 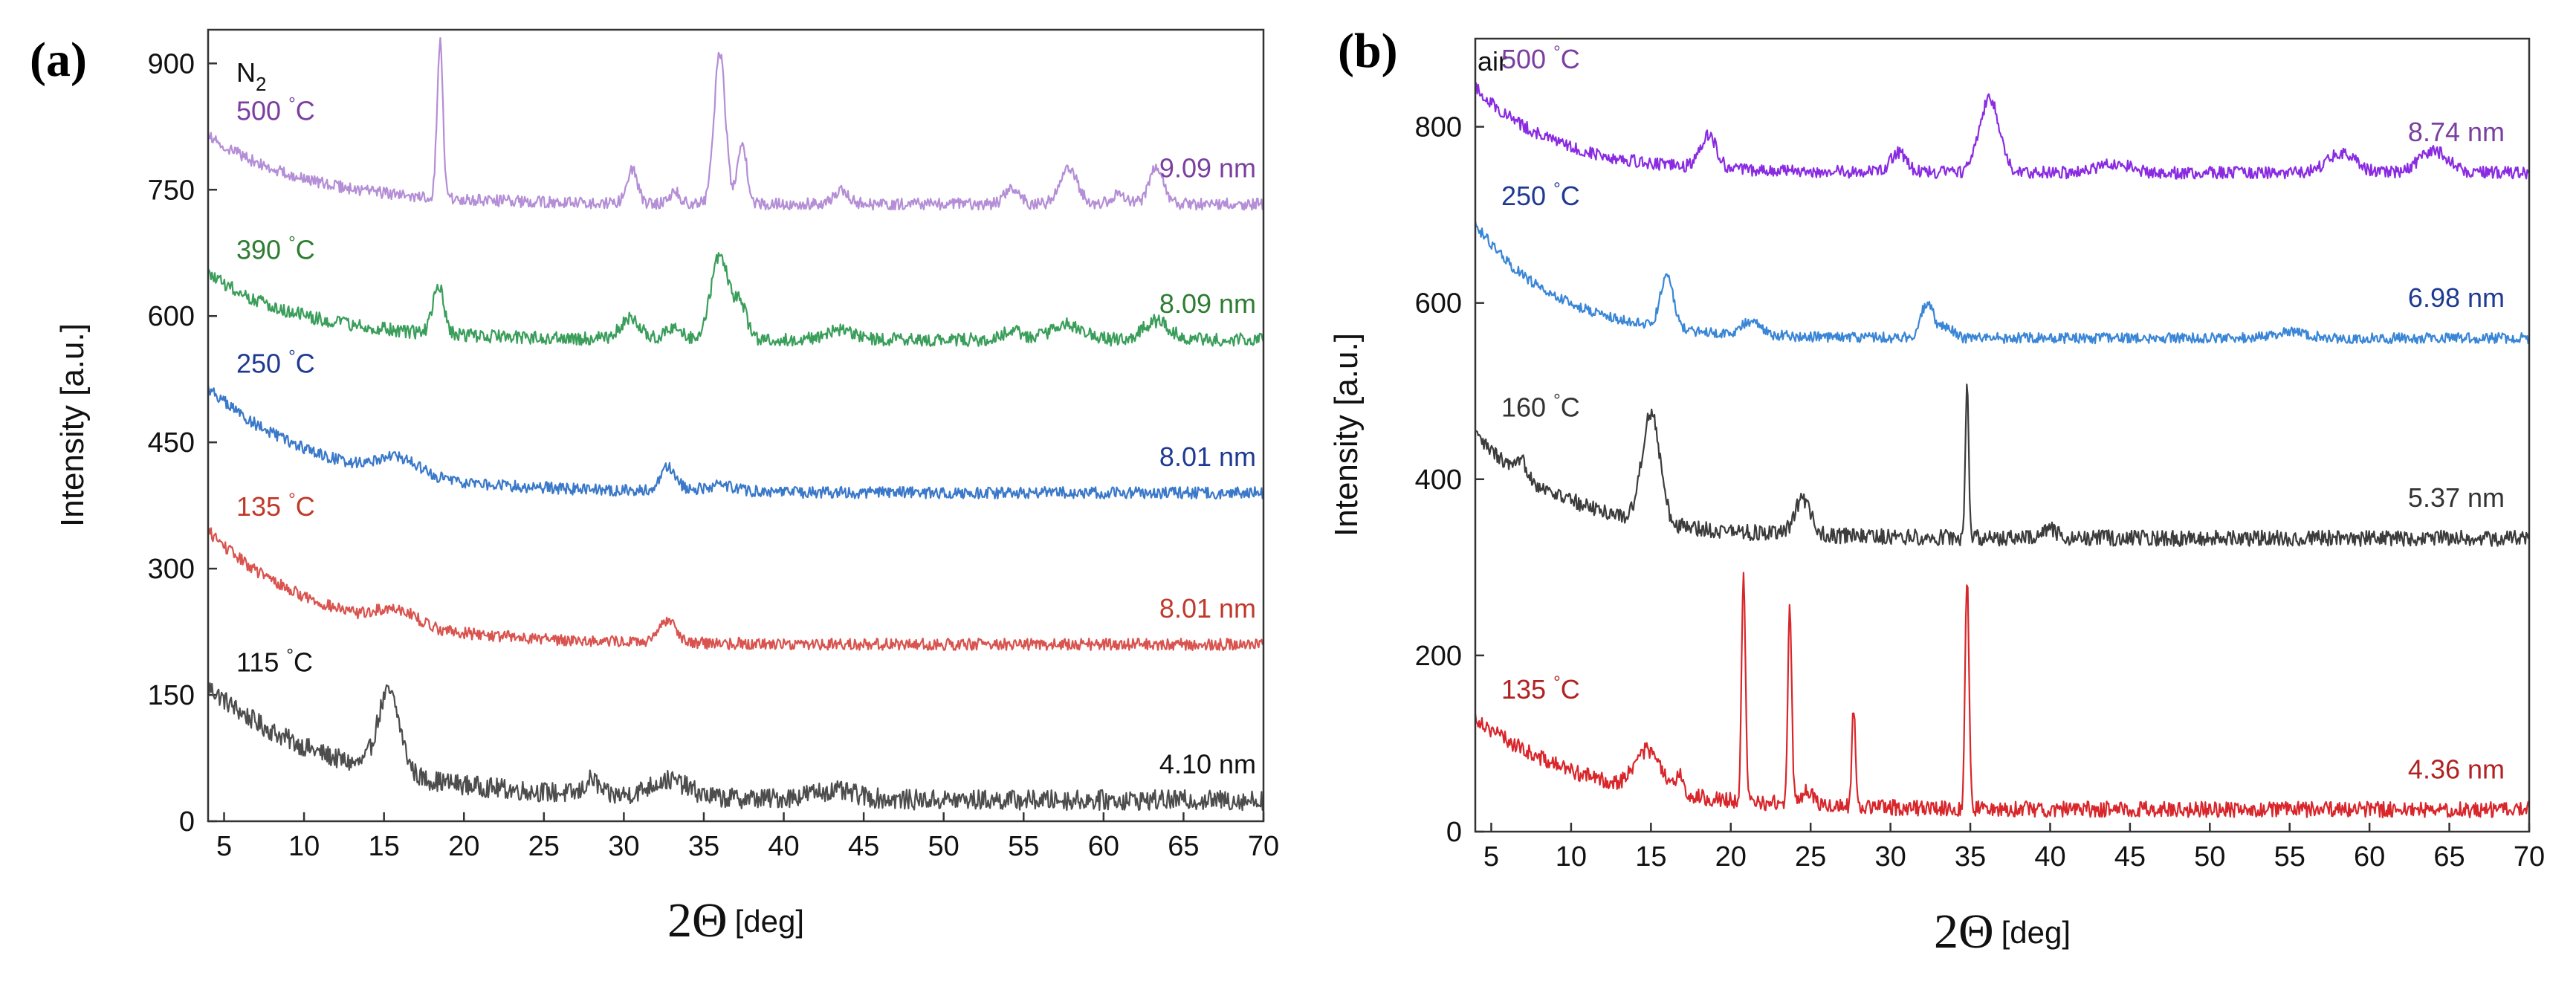 What do you see at coordinates (2456, 297) in the screenshot?
I see `series-size-label: 6.98 nm` at bounding box center [2456, 297].